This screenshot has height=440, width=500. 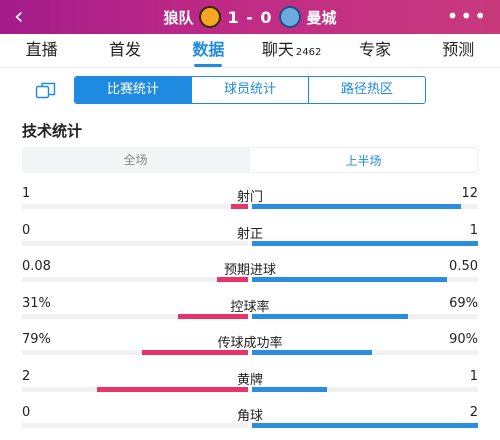 I want to click on home-team-name: 狼队, so click(x=178, y=17).